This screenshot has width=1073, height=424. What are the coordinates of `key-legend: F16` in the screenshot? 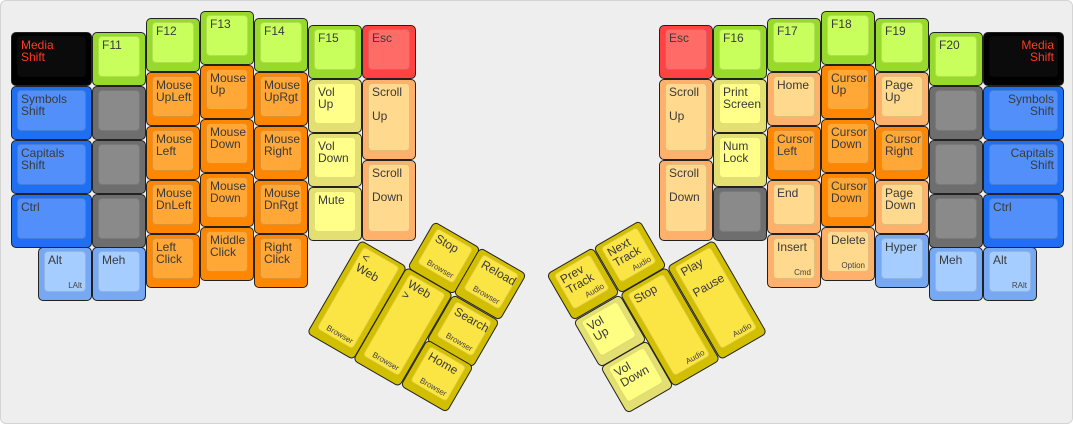 It's located at (733, 38).